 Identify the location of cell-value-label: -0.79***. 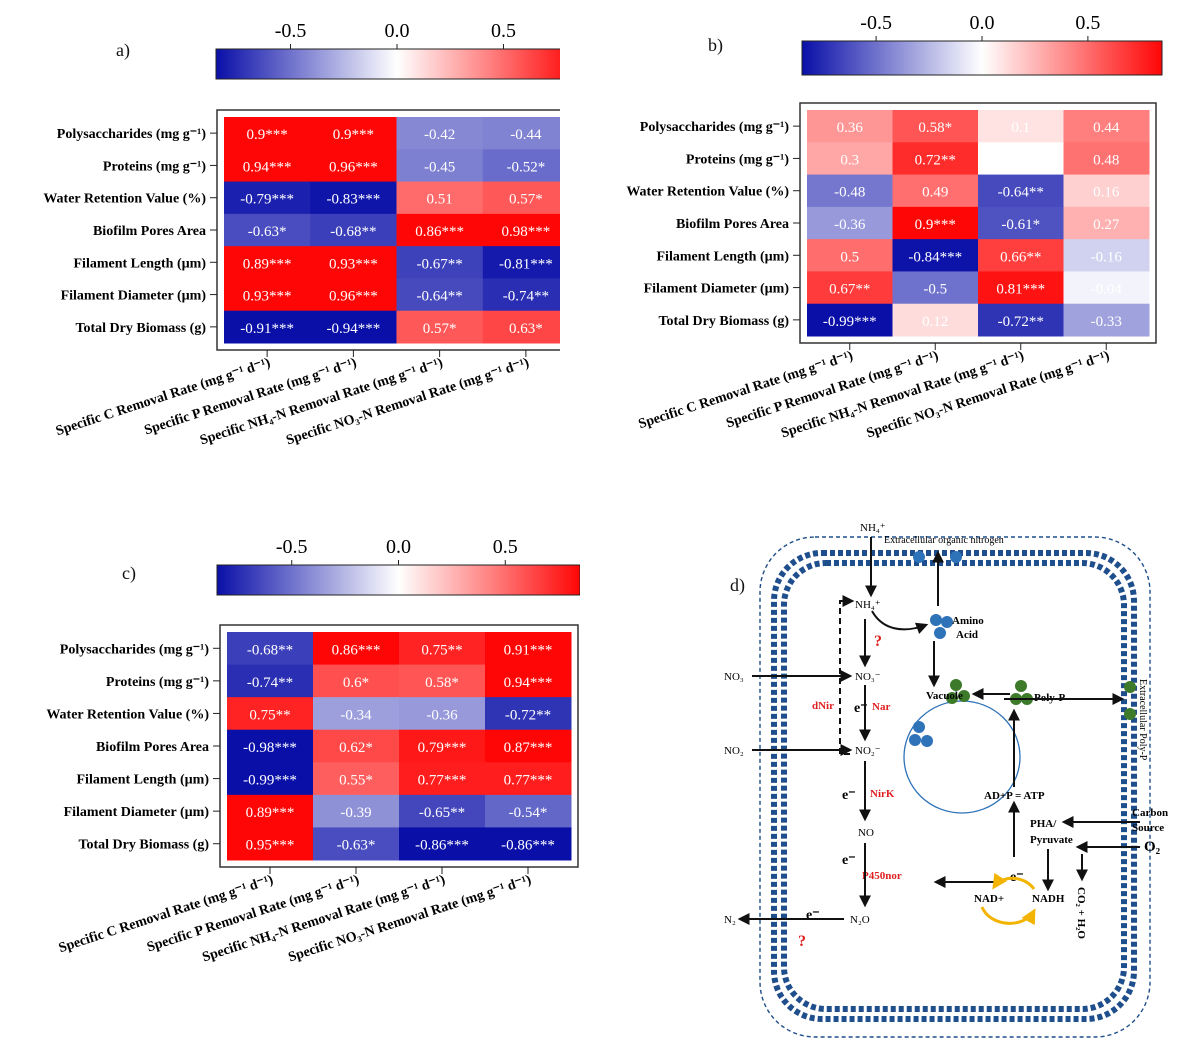
(267, 200).